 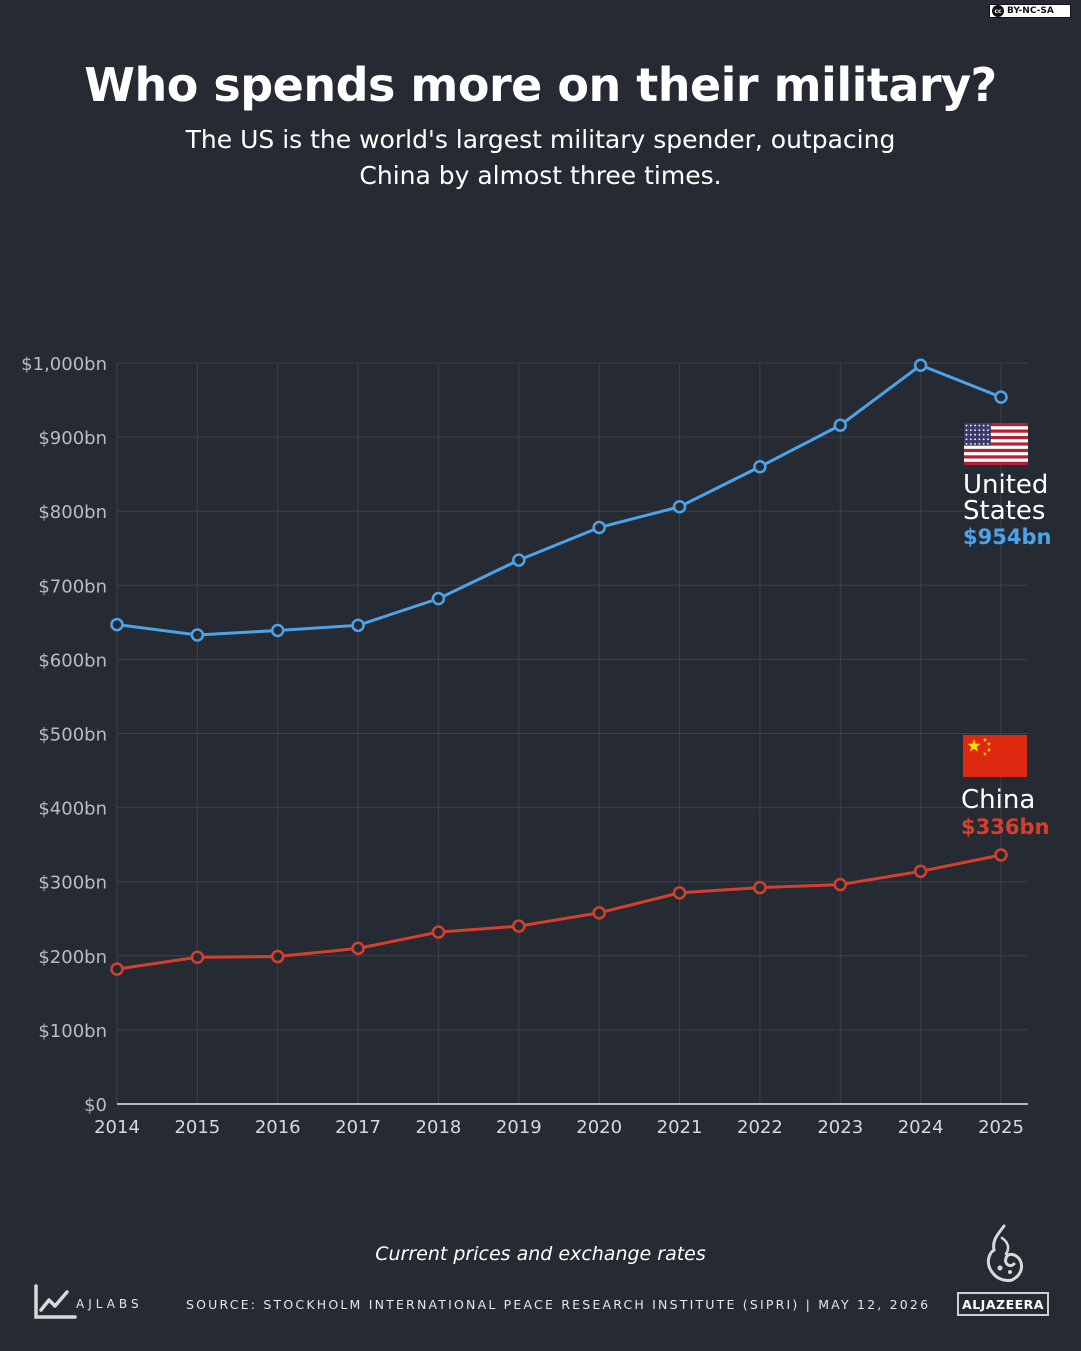 I want to click on x-tick-label: 2020, so click(x=599, y=1127).